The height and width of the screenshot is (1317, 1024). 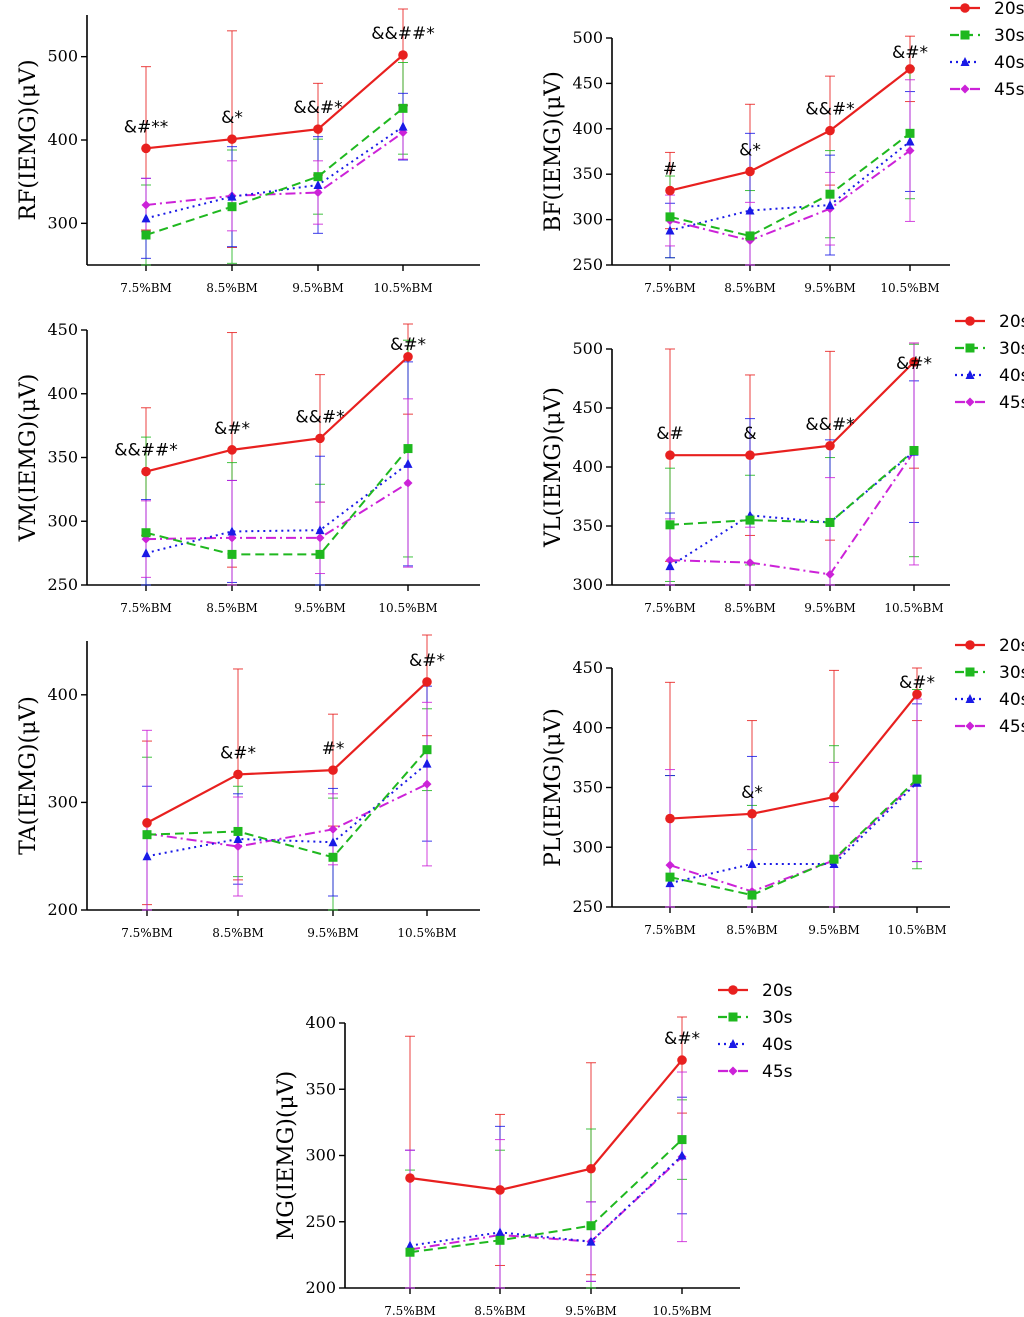 I want to click on y-tick-label: 200, so click(x=320, y=1287).